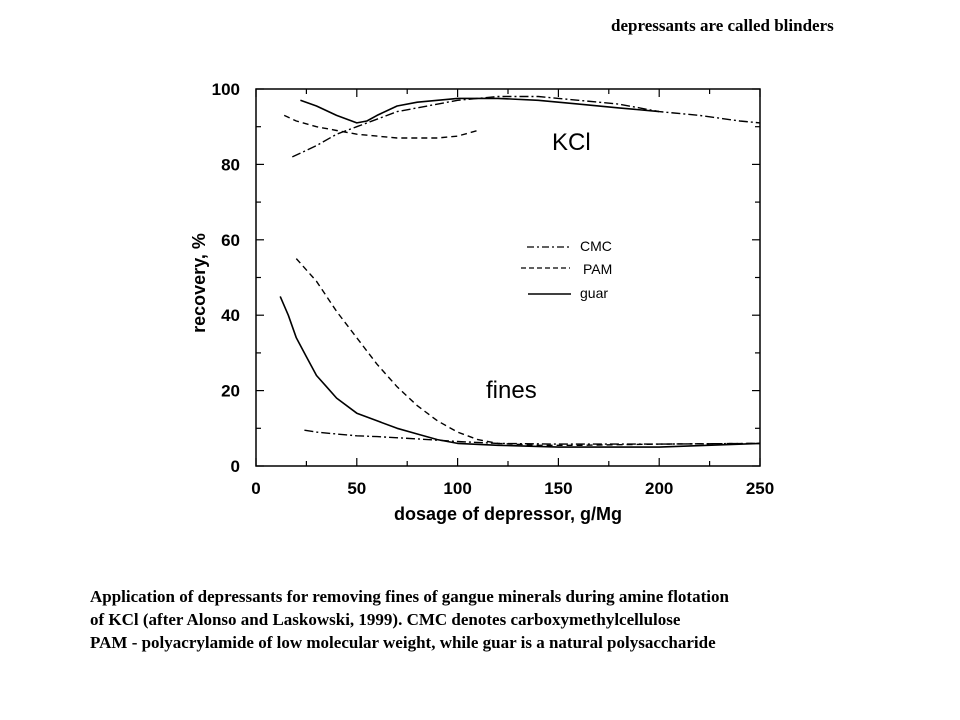 The width and height of the screenshot is (960, 720). I want to click on y-tick-label: 0, so click(235, 466).